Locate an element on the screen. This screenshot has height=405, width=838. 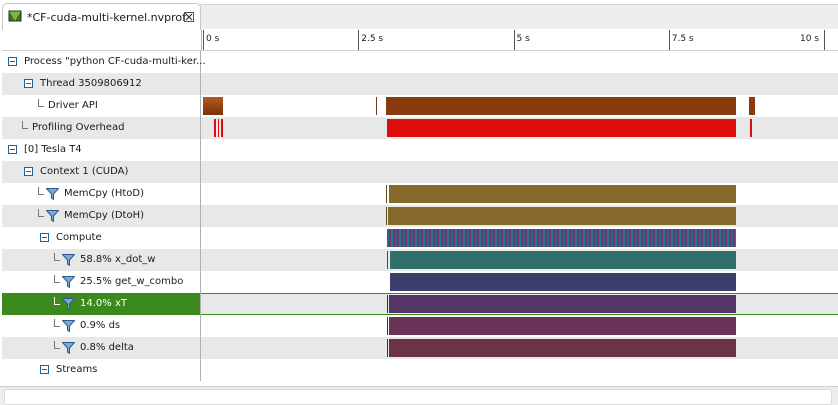
timeline-row: MemCpy (HtoD) is located at coordinates (420, 194).